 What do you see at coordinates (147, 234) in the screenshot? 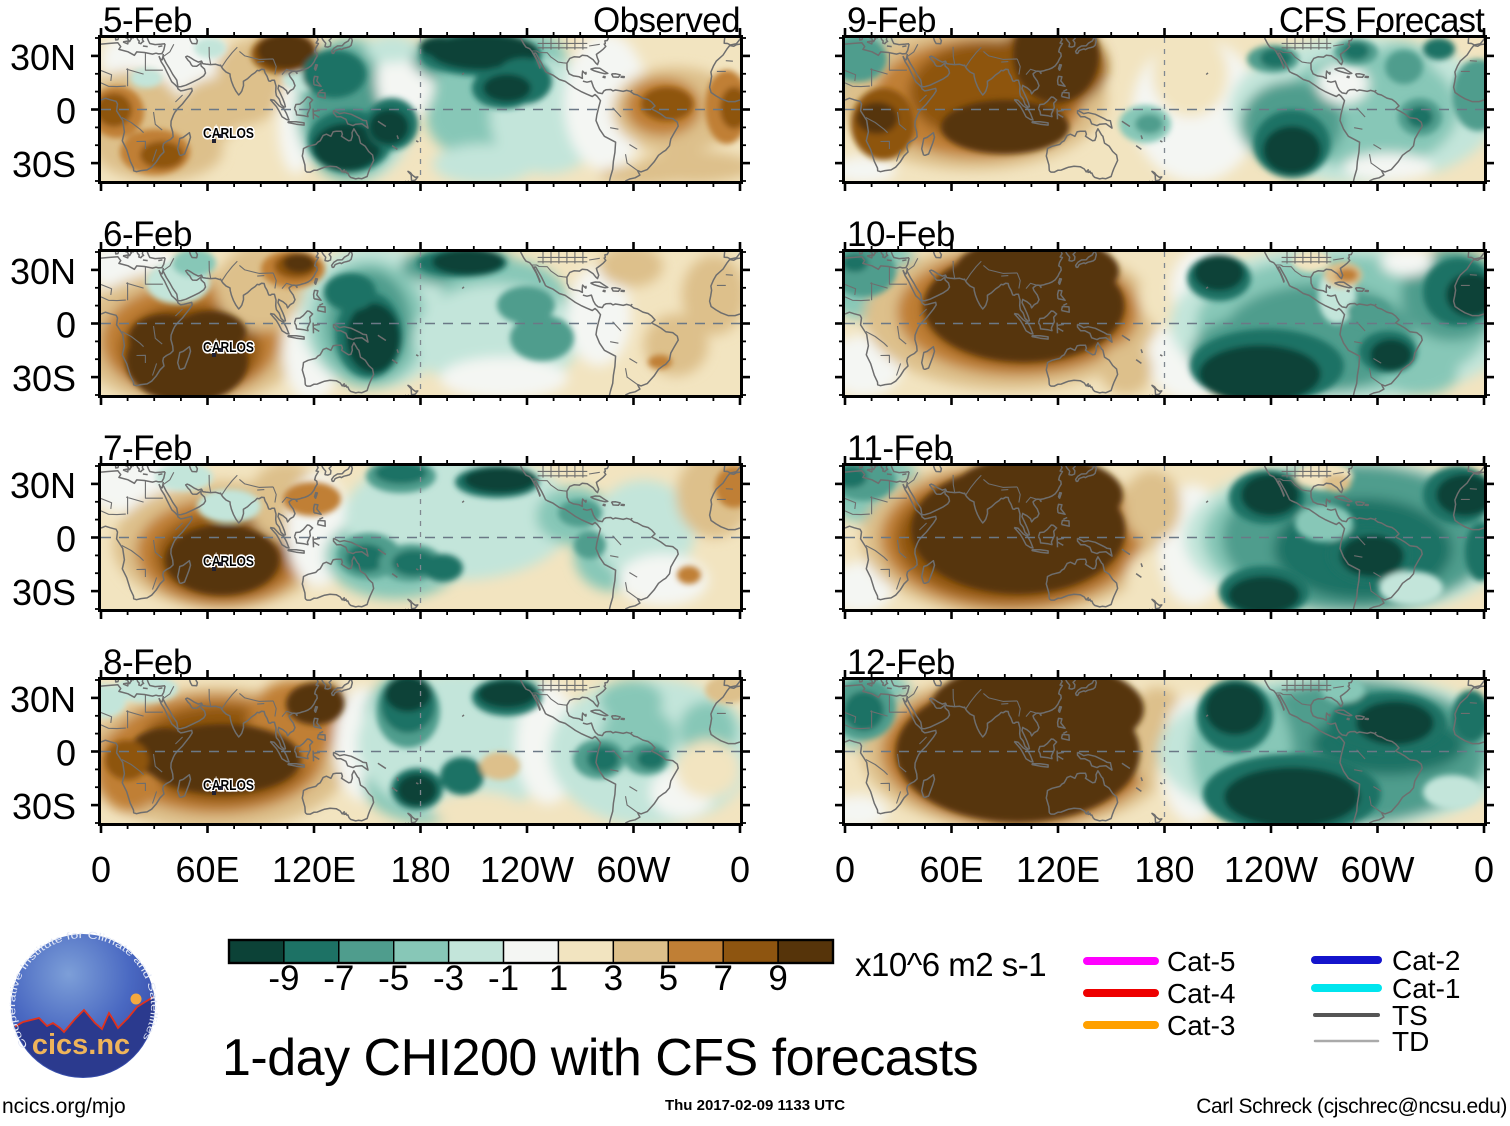
I see `svg-text: 6-Feb` at bounding box center [147, 234].